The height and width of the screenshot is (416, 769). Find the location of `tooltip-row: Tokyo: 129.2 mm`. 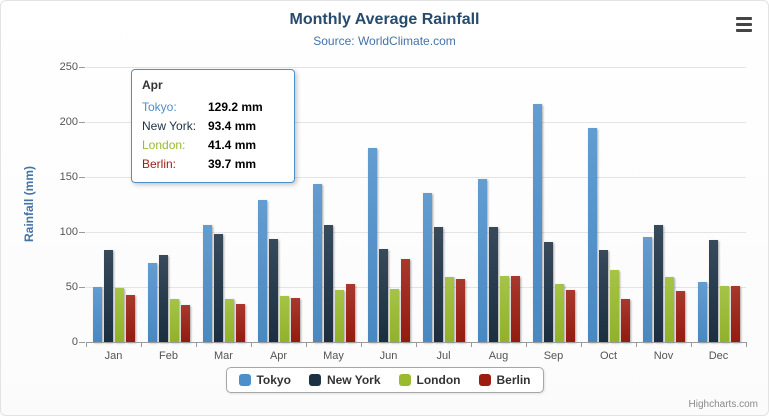

tooltip-row: Tokyo: 129.2 mm is located at coordinates (213, 107).